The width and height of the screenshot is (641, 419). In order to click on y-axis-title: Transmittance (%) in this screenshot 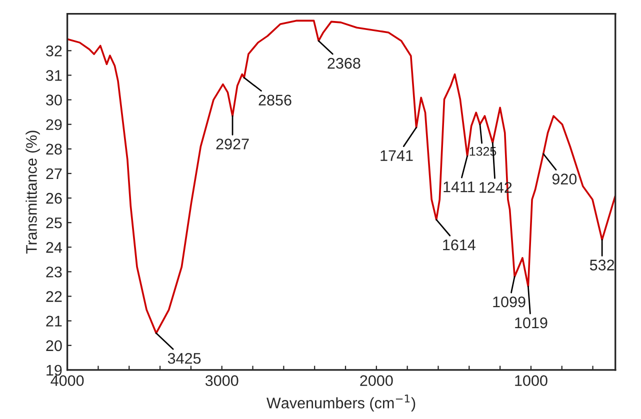, I will do `click(33, 192)`.